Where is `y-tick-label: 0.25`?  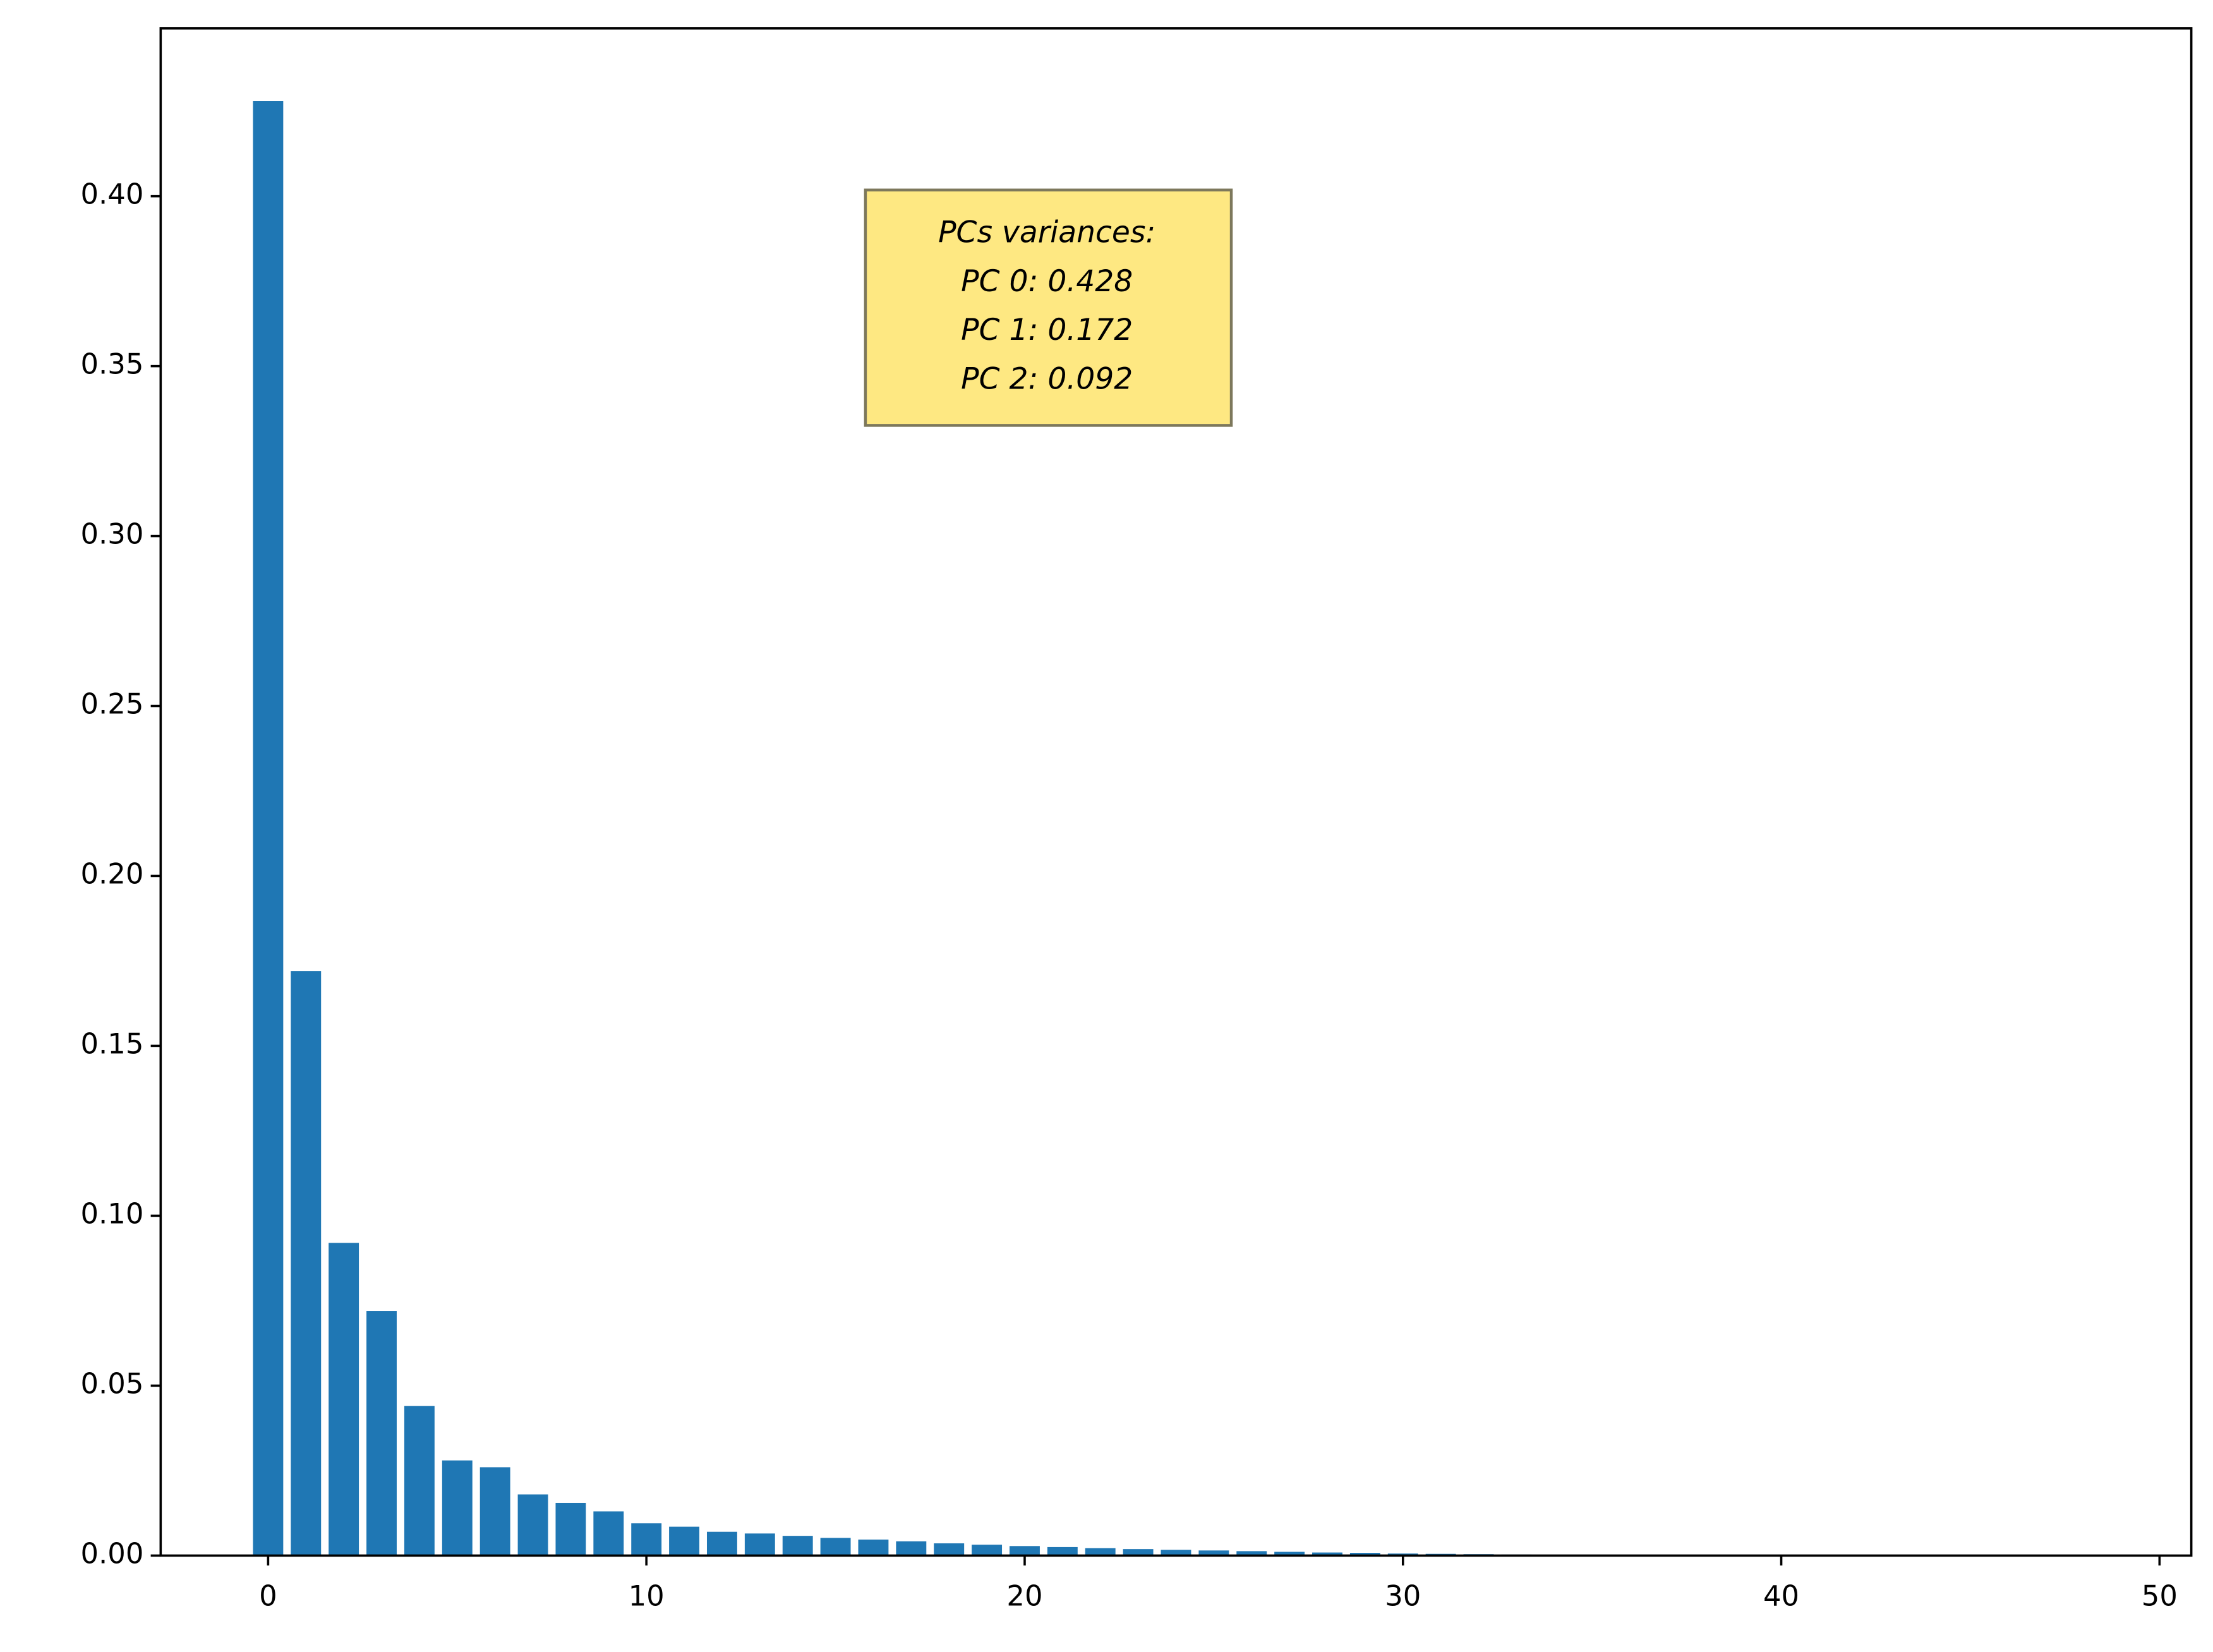
y-tick-label: 0.25 is located at coordinates (112, 704).